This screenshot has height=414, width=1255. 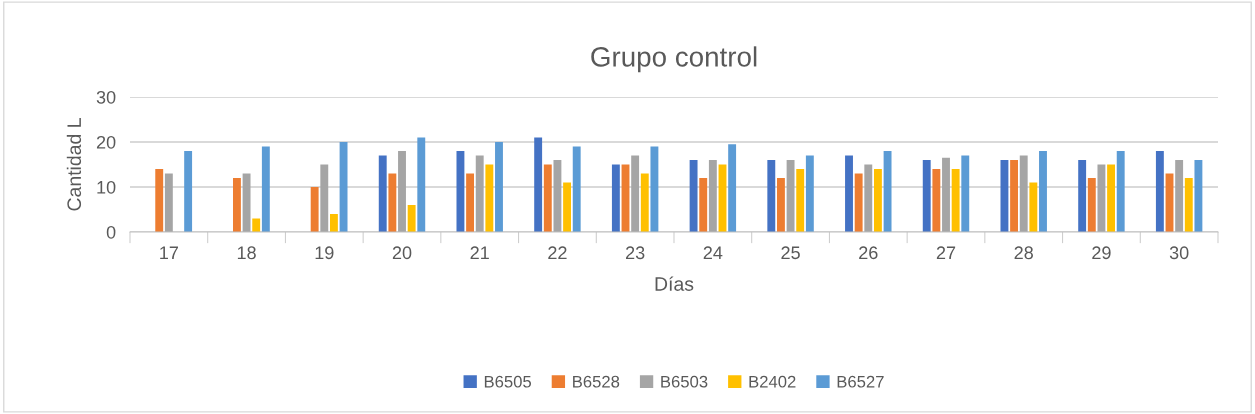 I want to click on x-tick-label: 19, so click(x=324, y=253).